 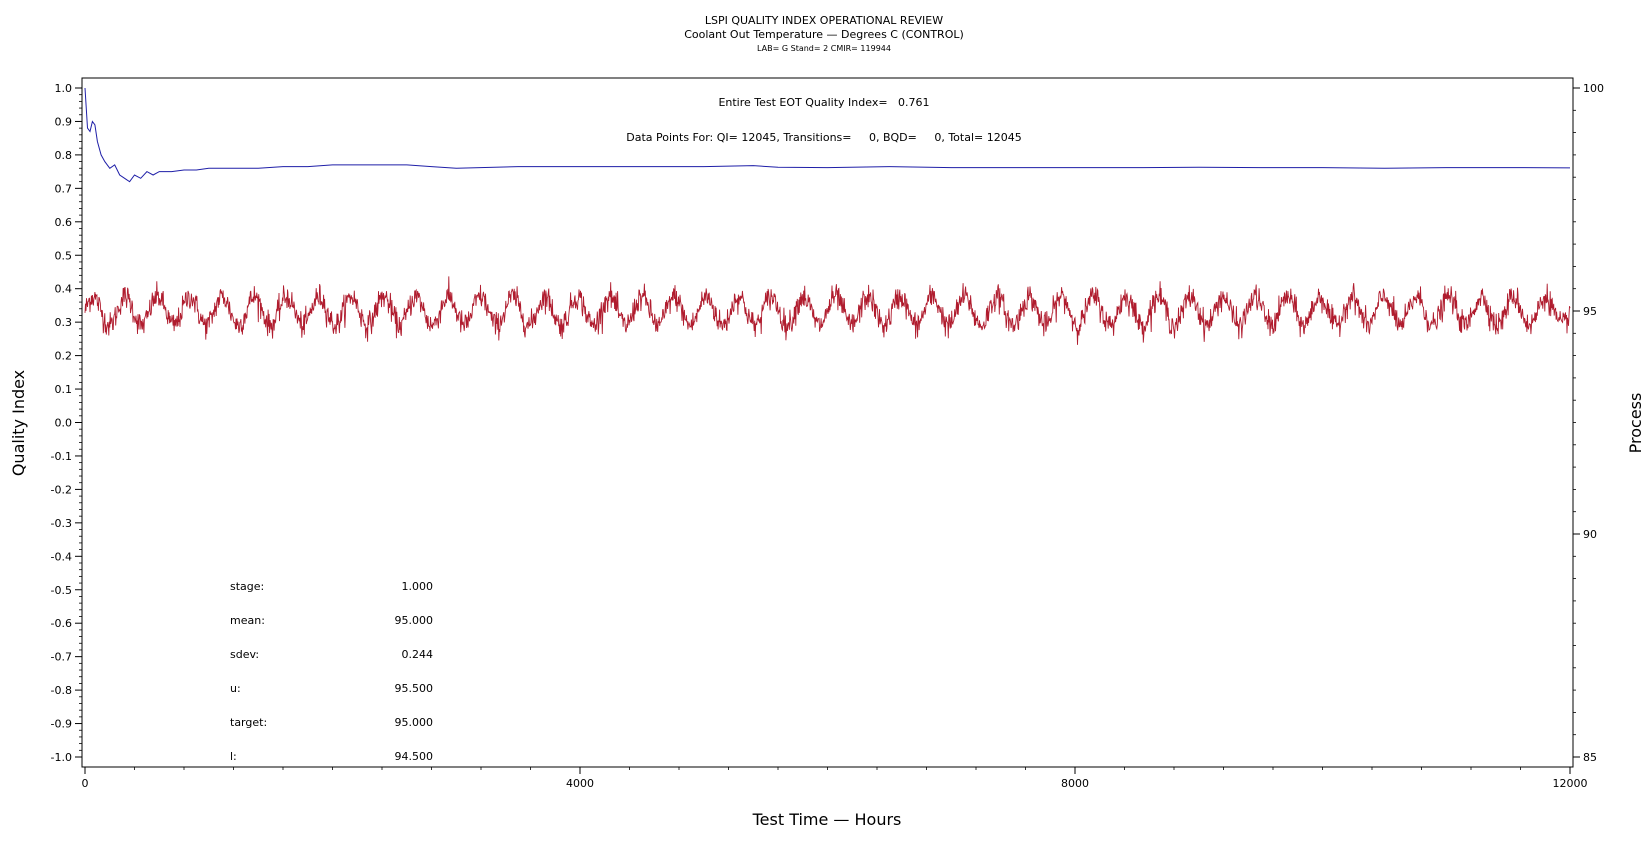 What do you see at coordinates (61, 690) in the screenshot?
I see `left-tick-label: -0.8` at bounding box center [61, 690].